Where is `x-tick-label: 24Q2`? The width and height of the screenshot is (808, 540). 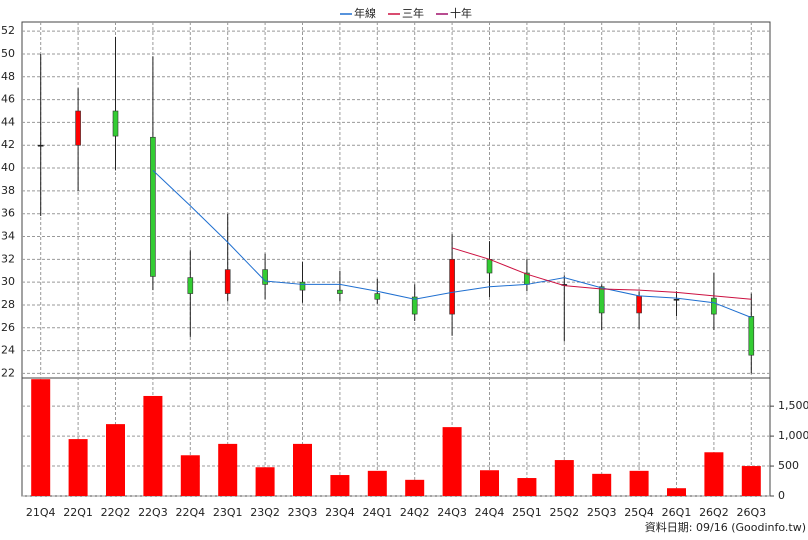 x-tick-label: 24Q2 is located at coordinates (415, 512).